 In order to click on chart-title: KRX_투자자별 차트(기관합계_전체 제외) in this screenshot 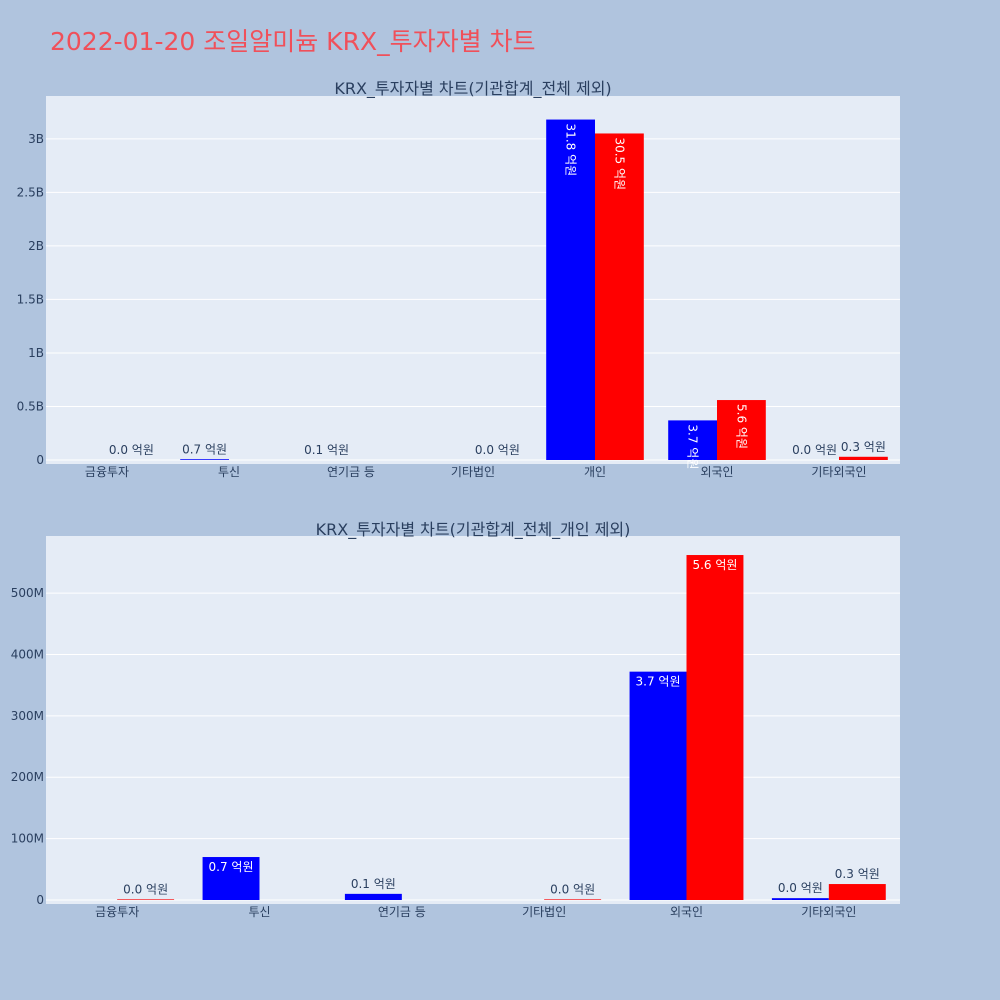, I will do `click(472, 89)`.